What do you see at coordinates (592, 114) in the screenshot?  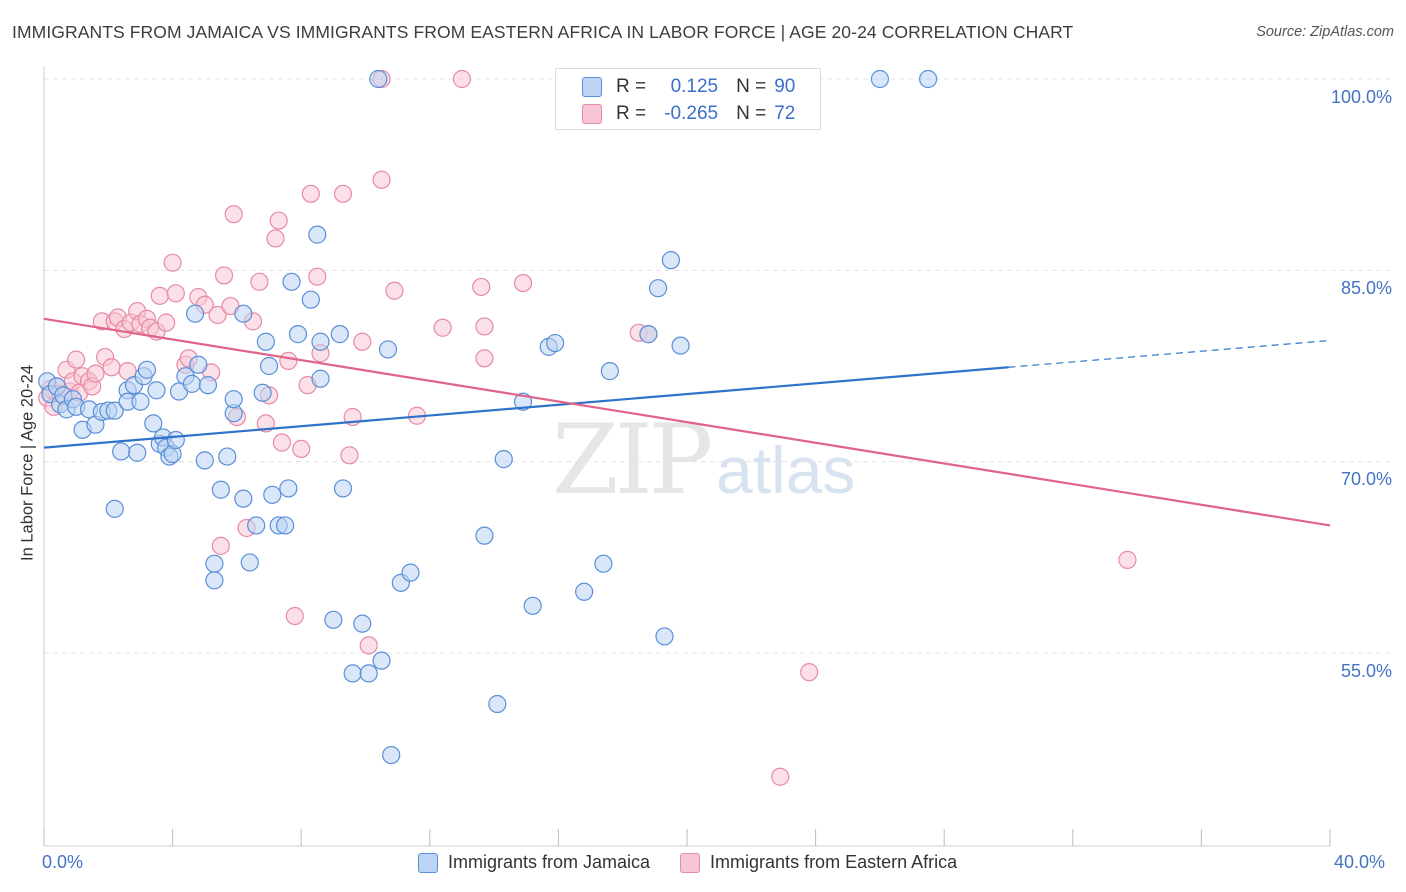 I see `eastern-africa-swatch` at bounding box center [592, 114].